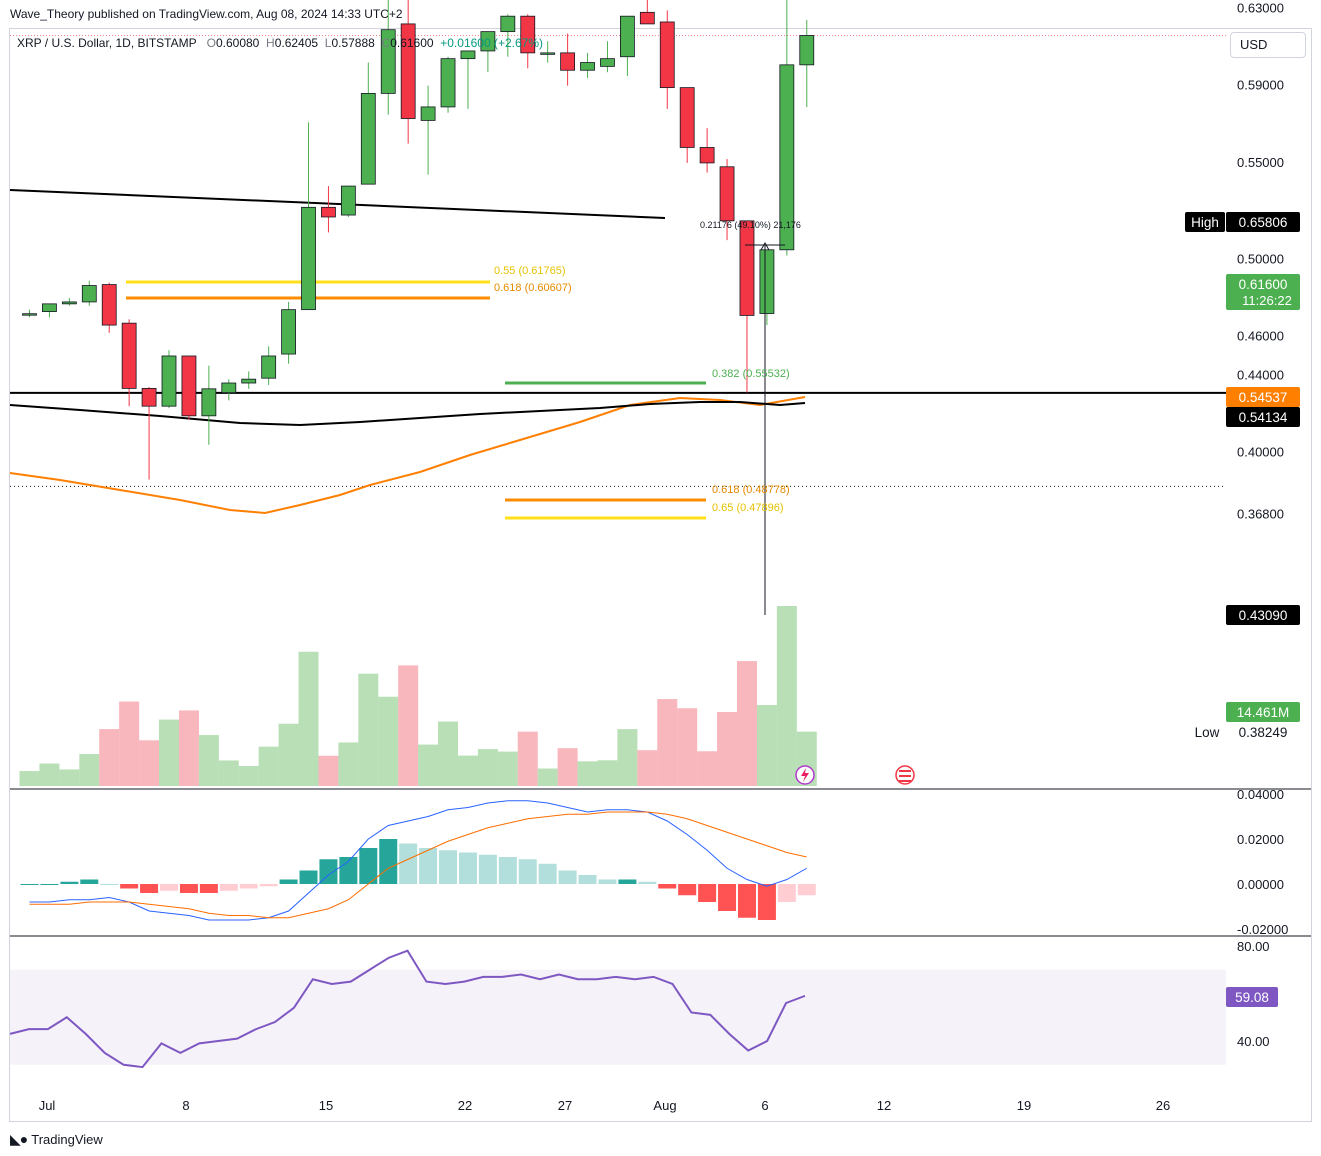 Image resolution: width=1321 pixels, height=1156 pixels. I want to click on price-tick-label: 0.36800, so click(1260, 513).